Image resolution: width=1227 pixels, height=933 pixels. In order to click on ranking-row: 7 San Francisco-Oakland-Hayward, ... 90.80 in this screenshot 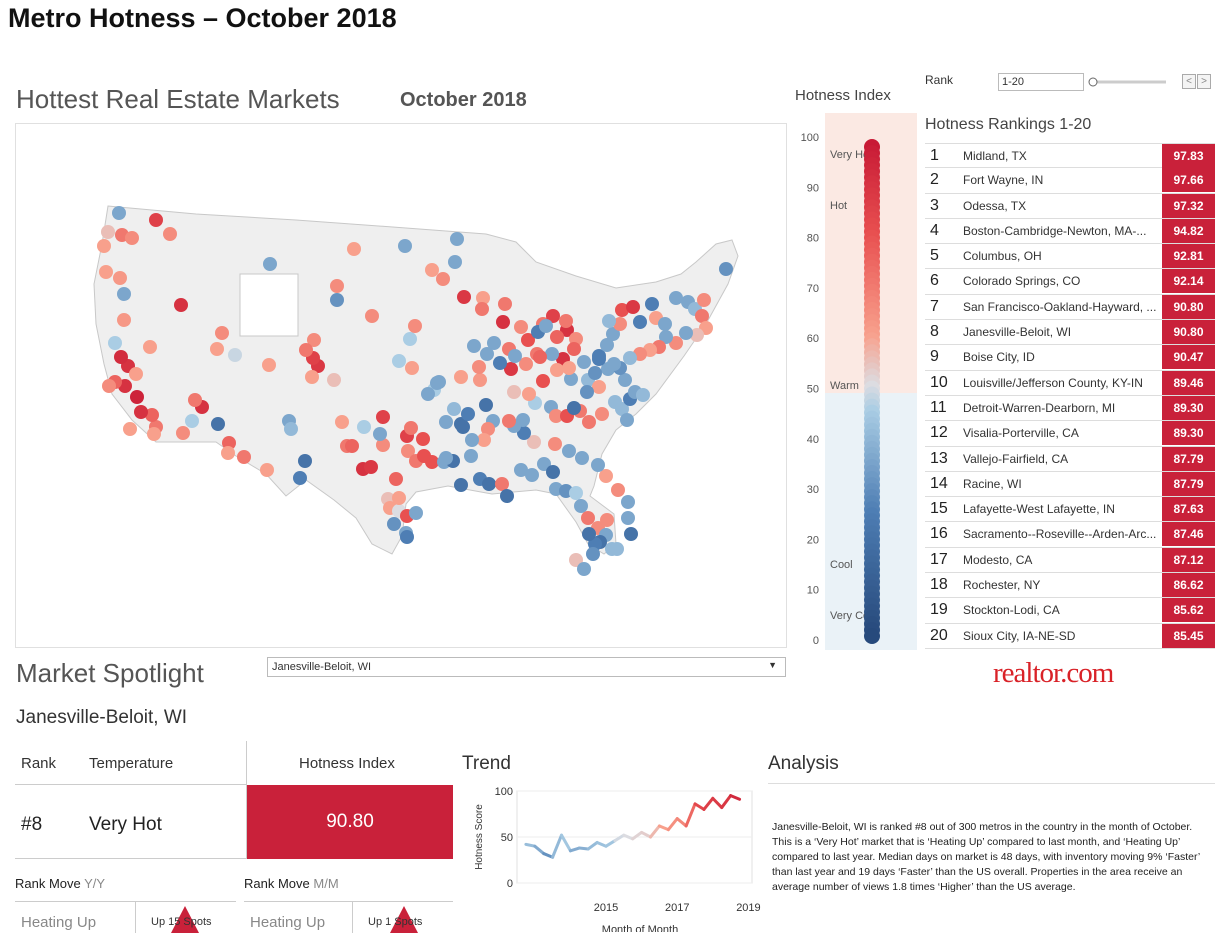, I will do `click(1070, 307)`.